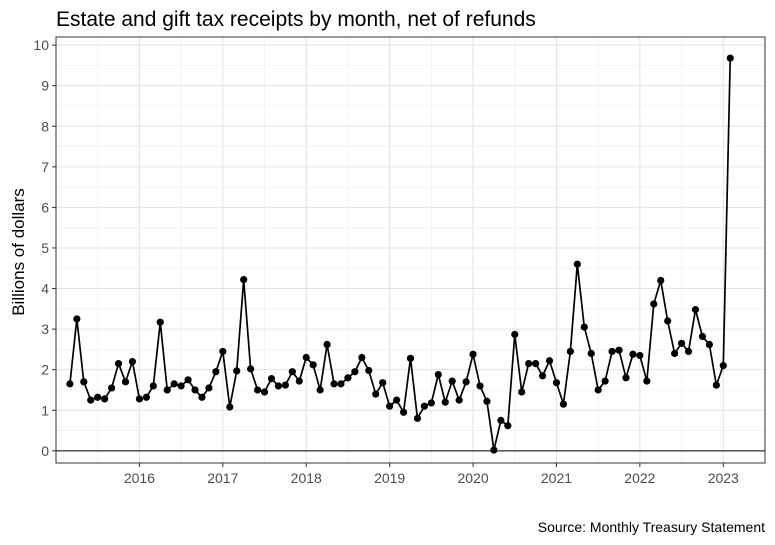  Describe the element at coordinates (306, 478) in the screenshot. I see `x-tick-label: 2018` at that location.